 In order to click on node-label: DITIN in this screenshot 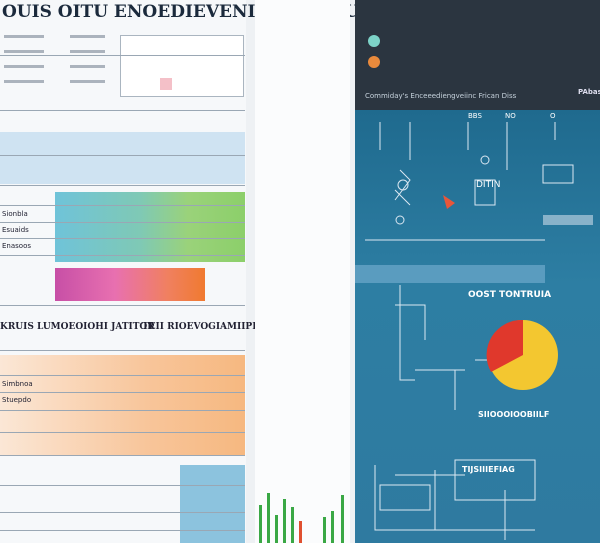, I will do `click(488, 185)`.